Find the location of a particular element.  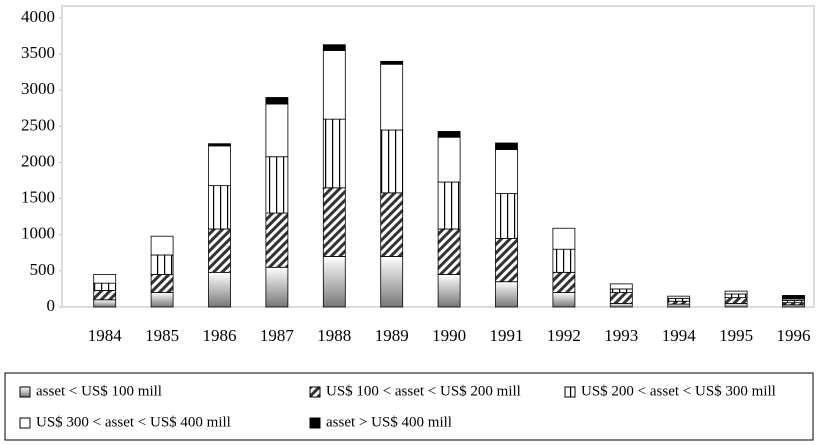

x-tick-label: 1990 is located at coordinates (449, 335).